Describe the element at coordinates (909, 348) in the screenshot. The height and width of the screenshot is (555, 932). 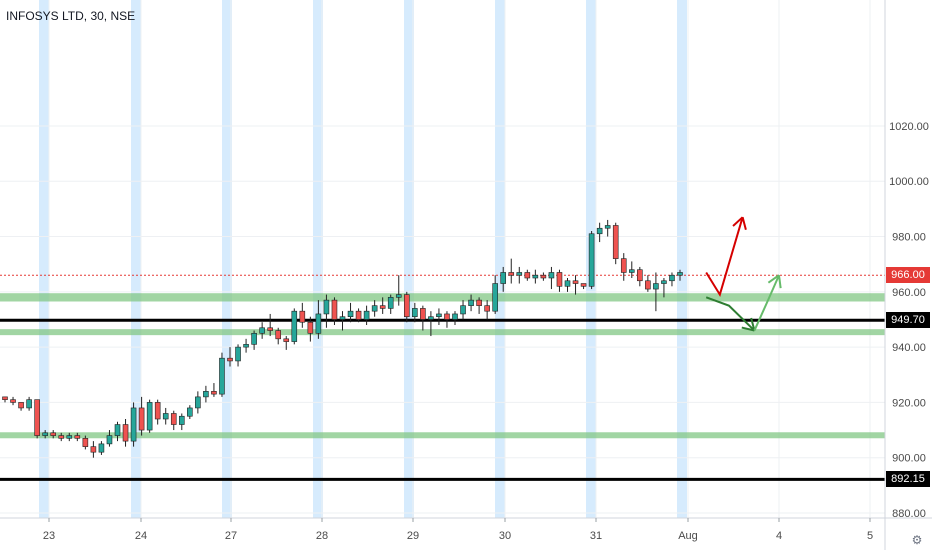
I see `price-tick-label: 940.00` at that location.